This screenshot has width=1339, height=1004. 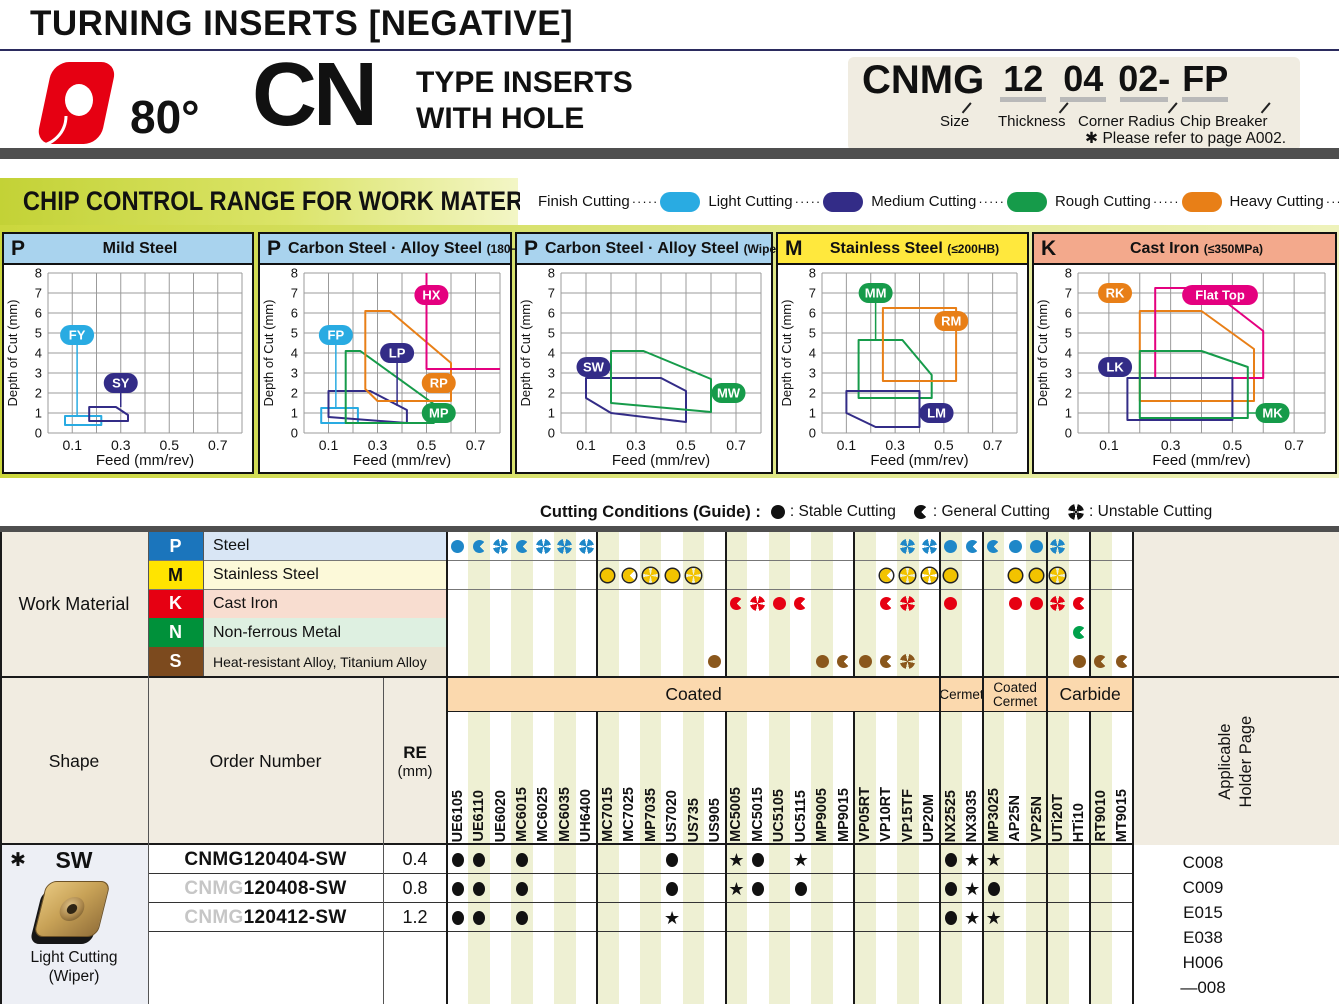 What do you see at coordinates (500, 118) in the screenshot?
I see `type-line-2: WITH HOLE` at bounding box center [500, 118].